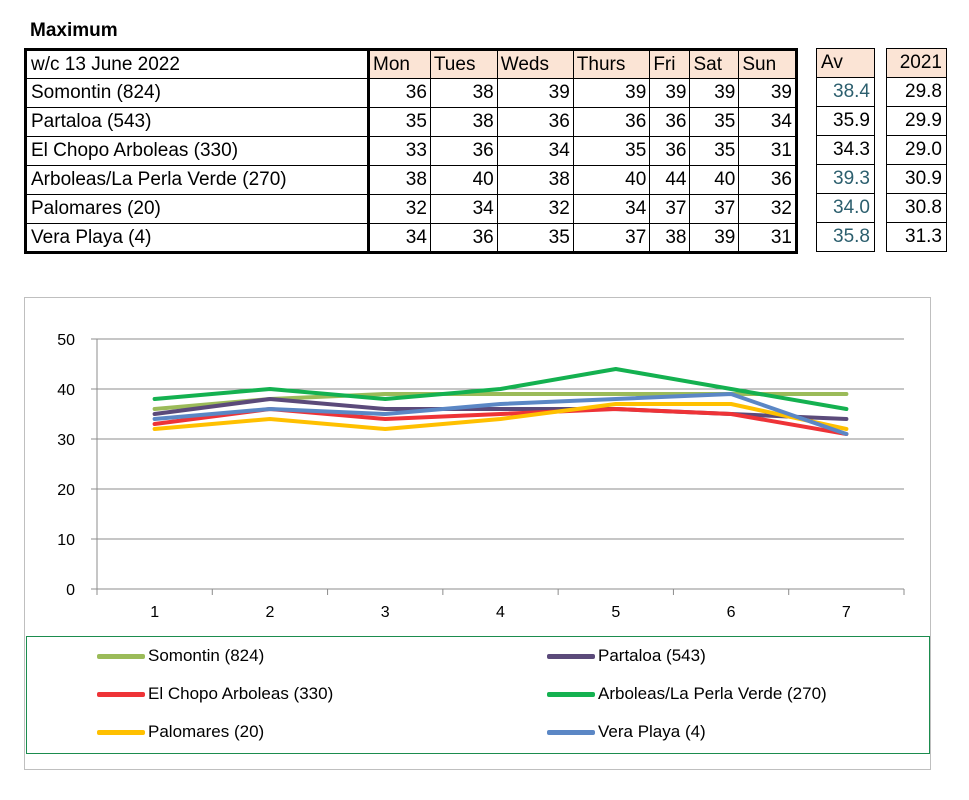 The height and width of the screenshot is (800, 969). What do you see at coordinates (845, 179) in the screenshot?
I see `average-cell: 39.3` at bounding box center [845, 179].